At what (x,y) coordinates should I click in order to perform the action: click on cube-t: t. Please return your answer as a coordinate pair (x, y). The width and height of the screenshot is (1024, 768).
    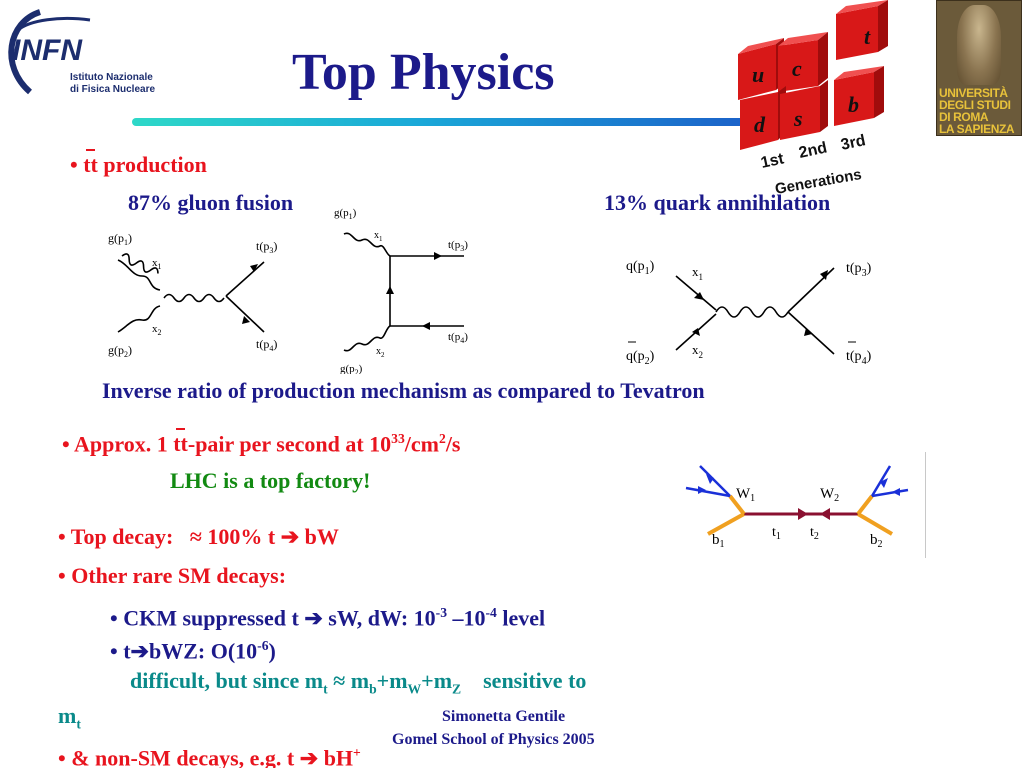
    Looking at the image, I should click on (862, 30).